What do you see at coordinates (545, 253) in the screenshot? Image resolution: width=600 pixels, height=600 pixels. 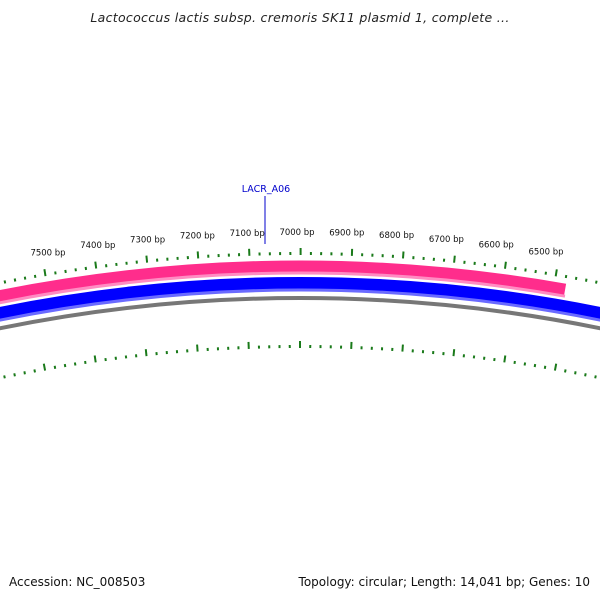 I see `tick-label: 6500 bp` at bounding box center [545, 253].